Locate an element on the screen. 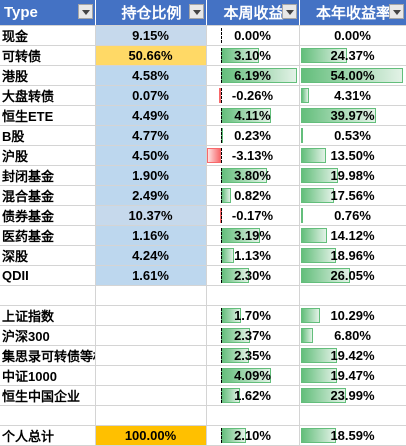 This screenshot has width=406, height=446. type-cell: 上证指数 is located at coordinates (48, 315).